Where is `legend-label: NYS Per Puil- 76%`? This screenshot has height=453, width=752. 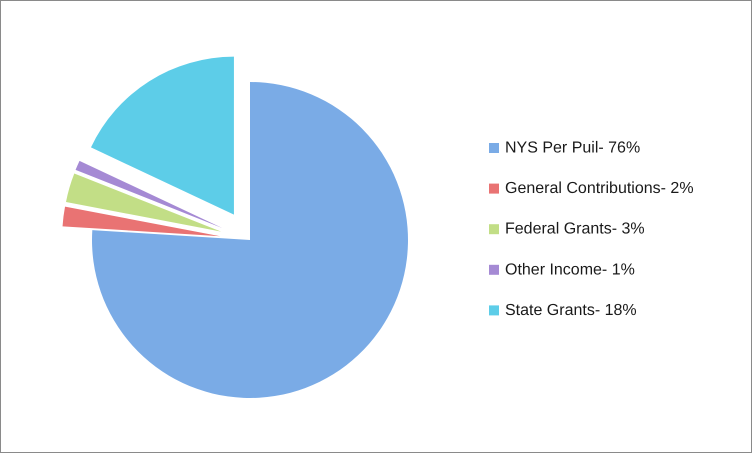 legend-label: NYS Per Puil- 76% is located at coordinates (572, 148).